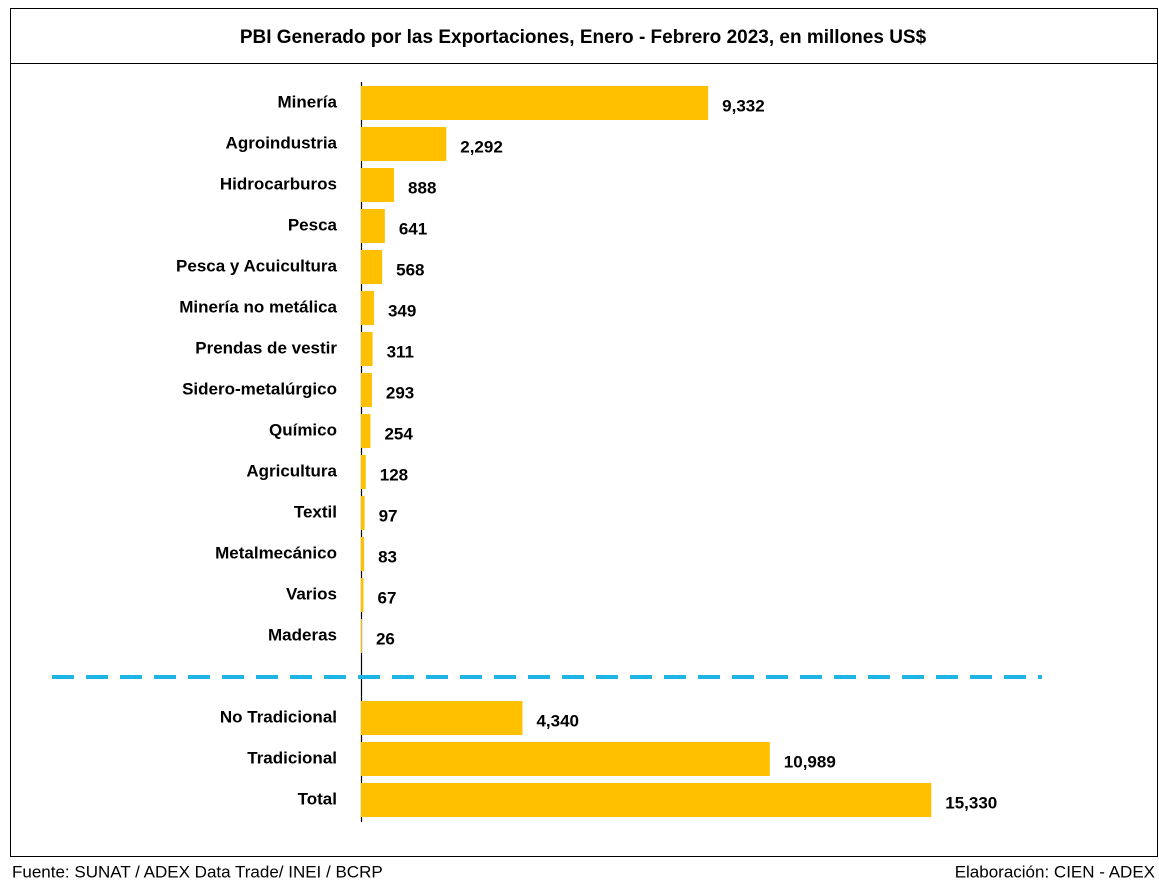 The image size is (1159, 885). Describe the element at coordinates (313, 224) in the screenshot. I see `category-label: Pesca` at that location.